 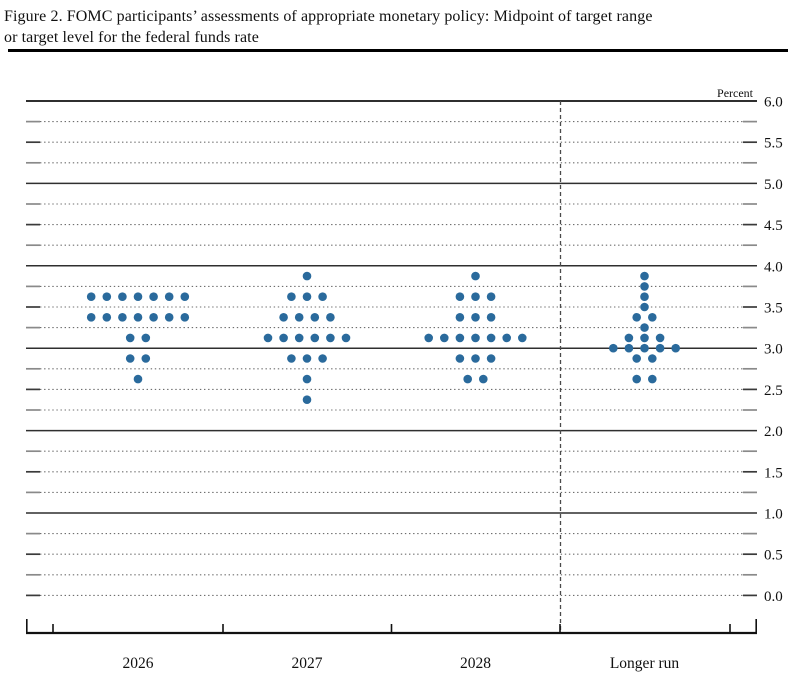 I want to click on percent-label: Percent, so click(x=735, y=93).